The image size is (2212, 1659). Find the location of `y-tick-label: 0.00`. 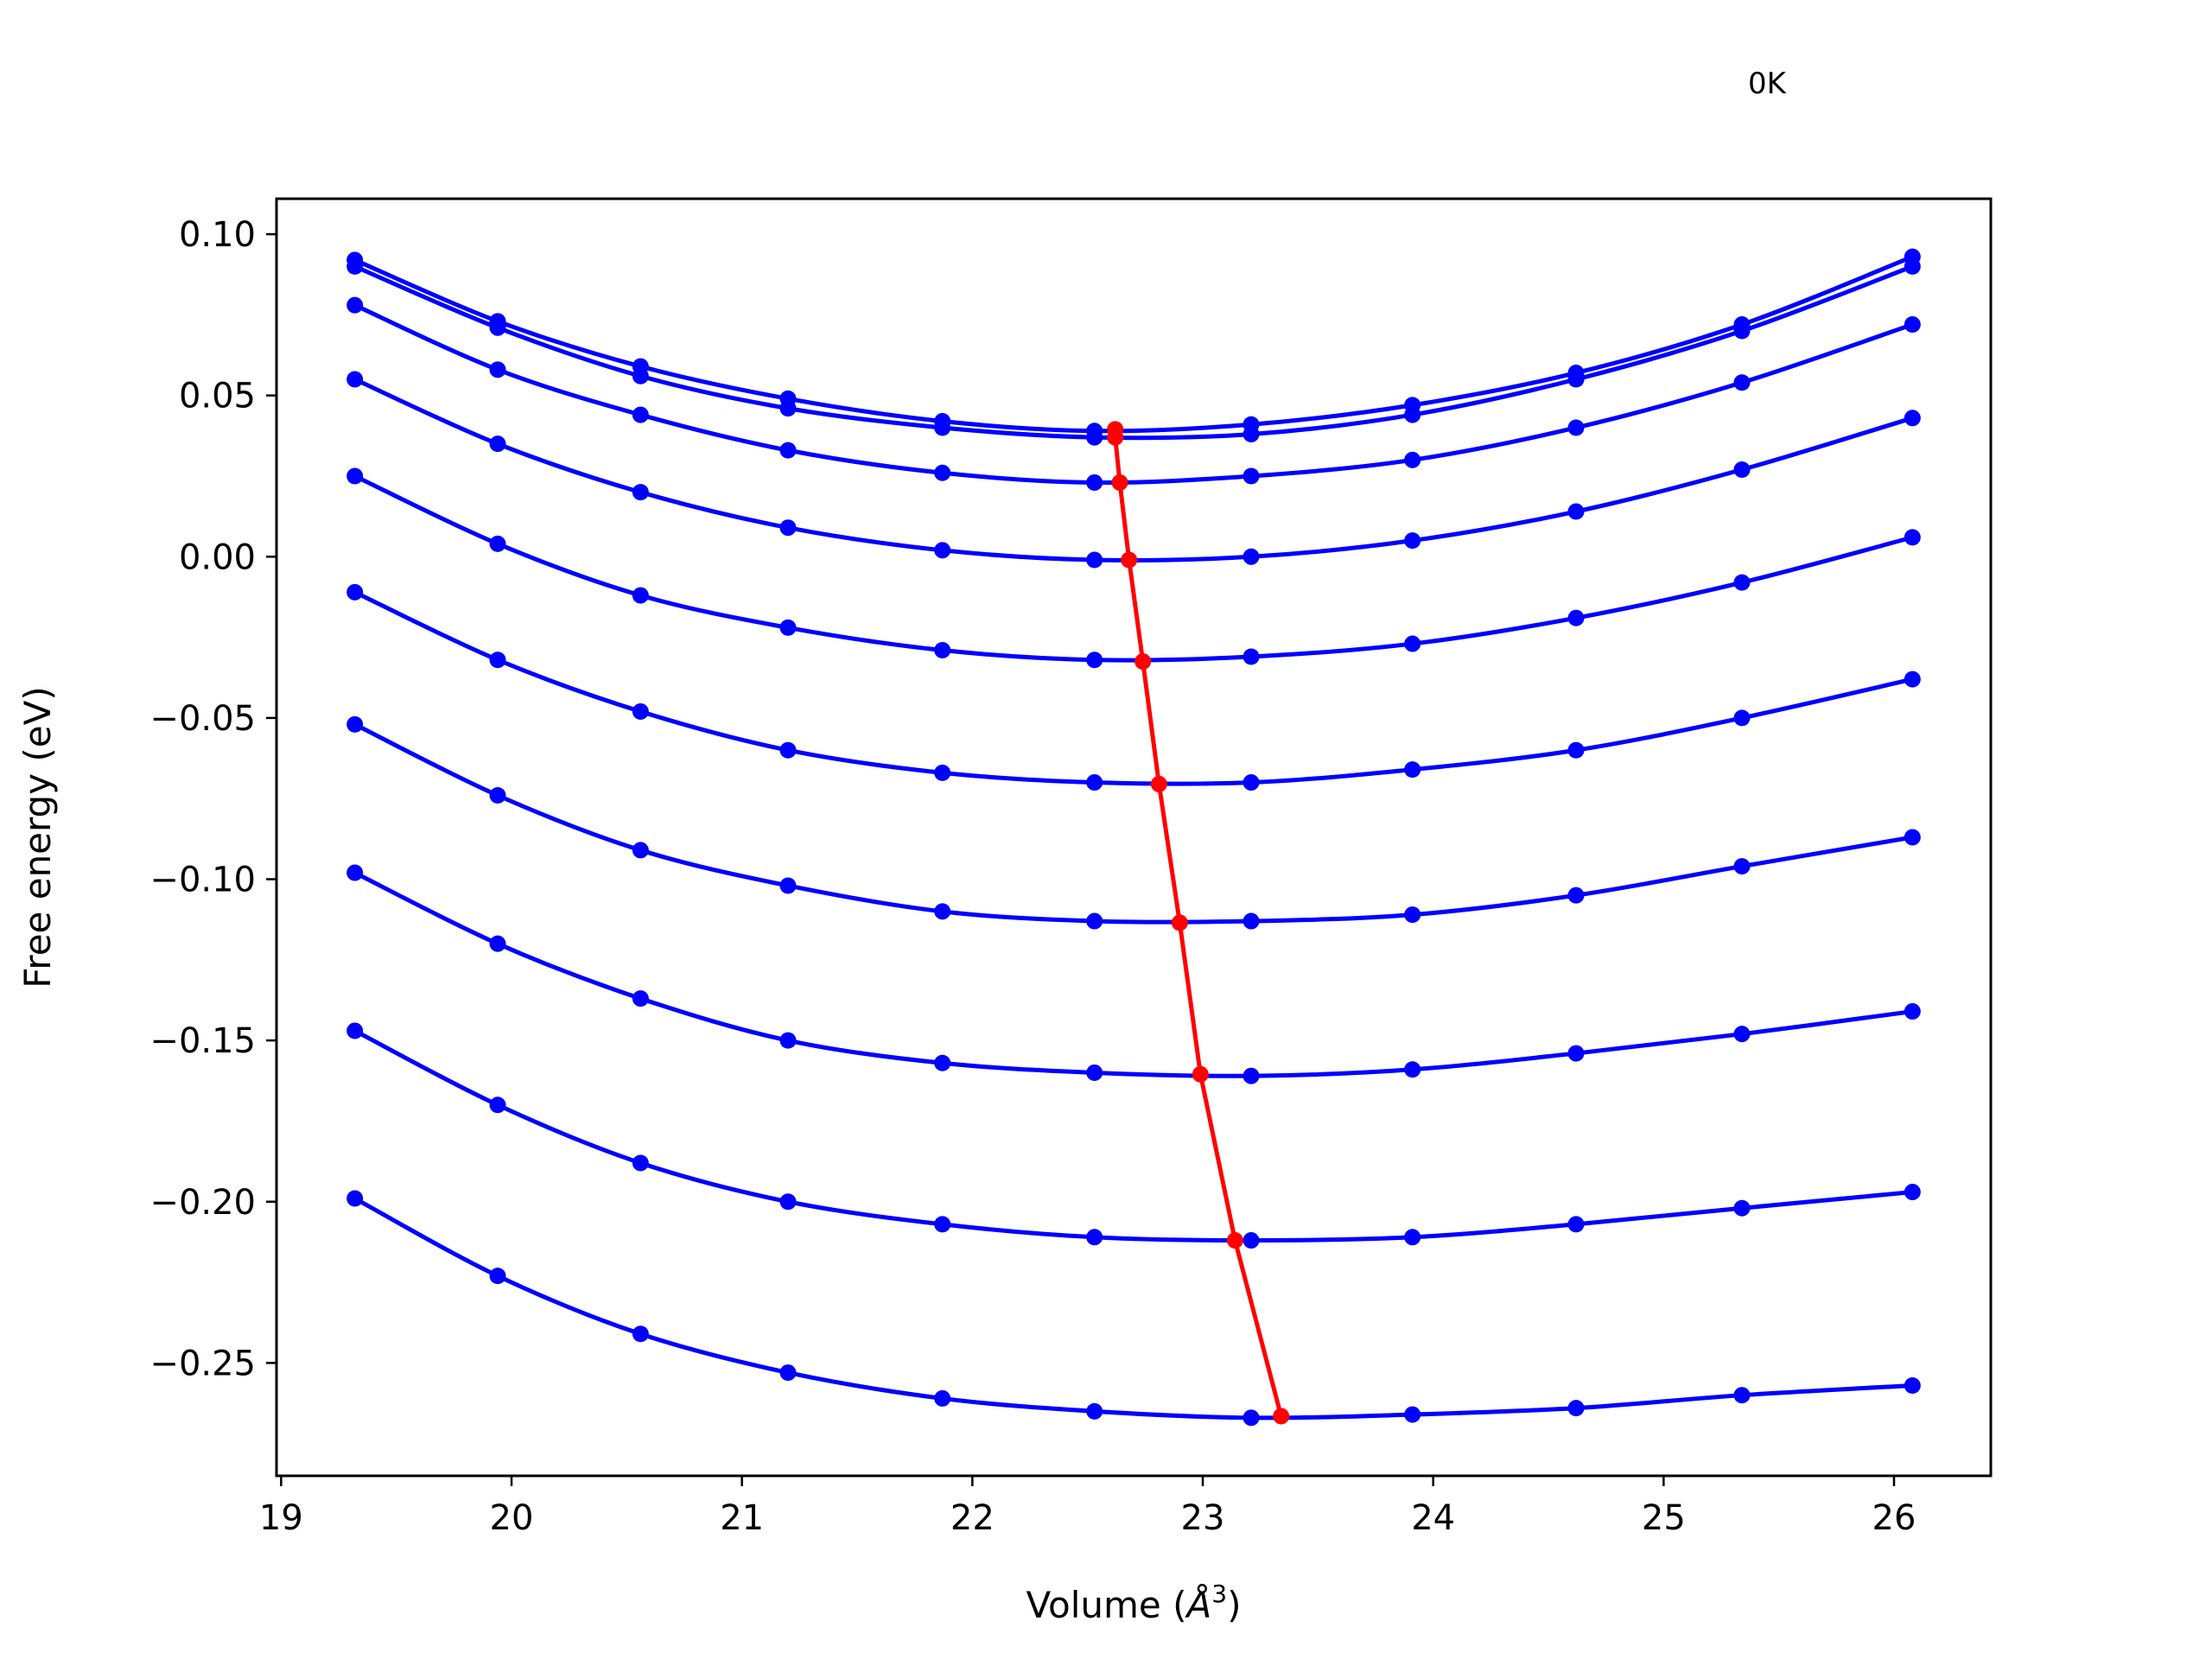

y-tick-label: 0.00 is located at coordinates (217, 557).